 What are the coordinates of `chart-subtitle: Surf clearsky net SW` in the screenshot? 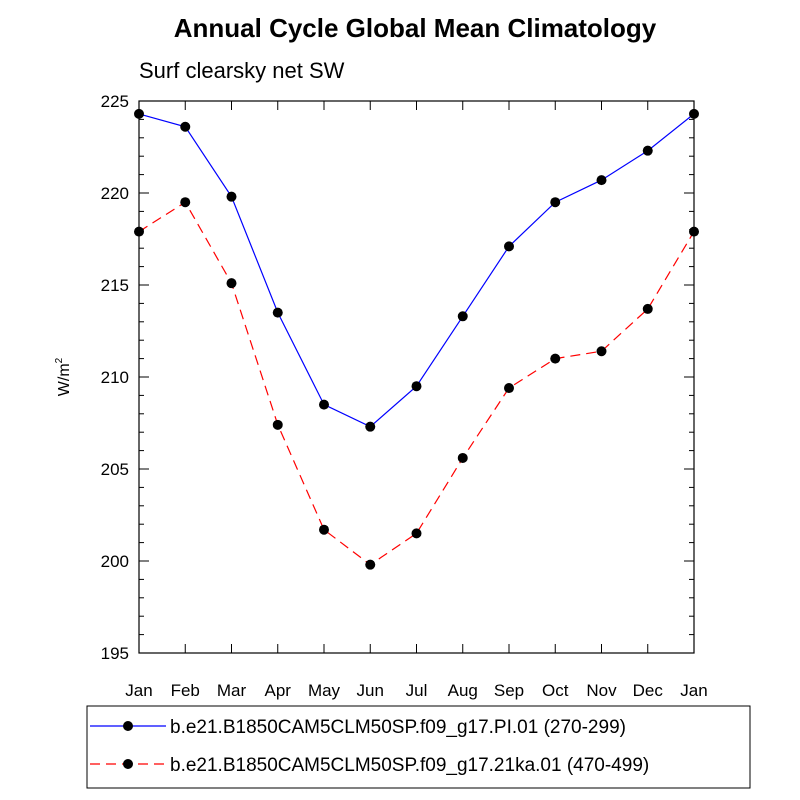 It's located at (242, 70).